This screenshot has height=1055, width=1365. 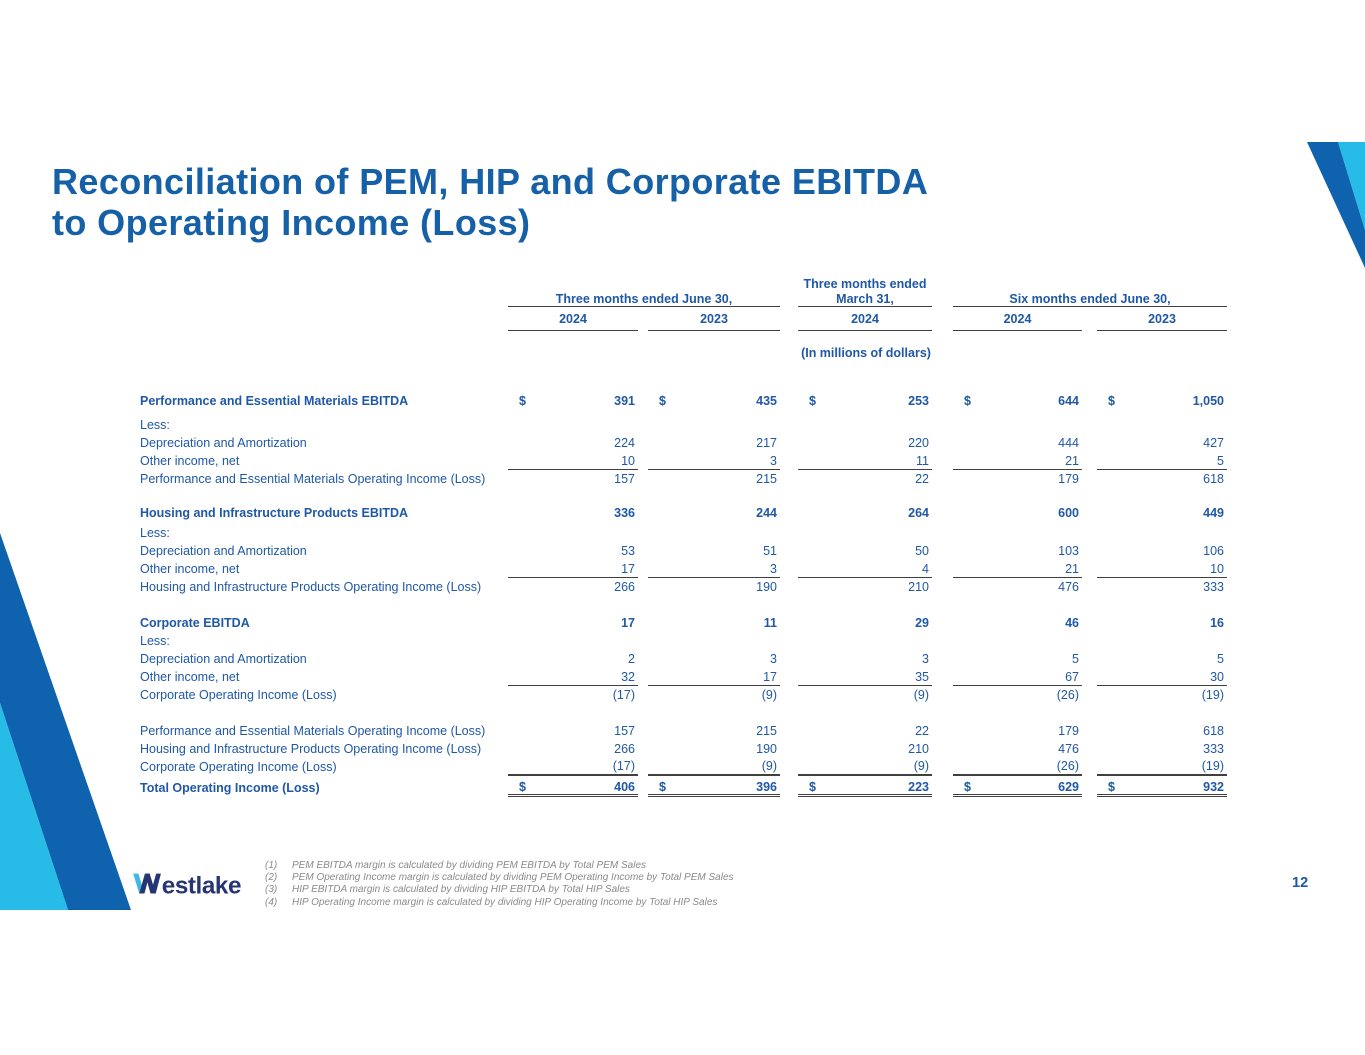 What do you see at coordinates (1068, 551) in the screenshot?
I see `cell-value: 103` at bounding box center [1068, 551].